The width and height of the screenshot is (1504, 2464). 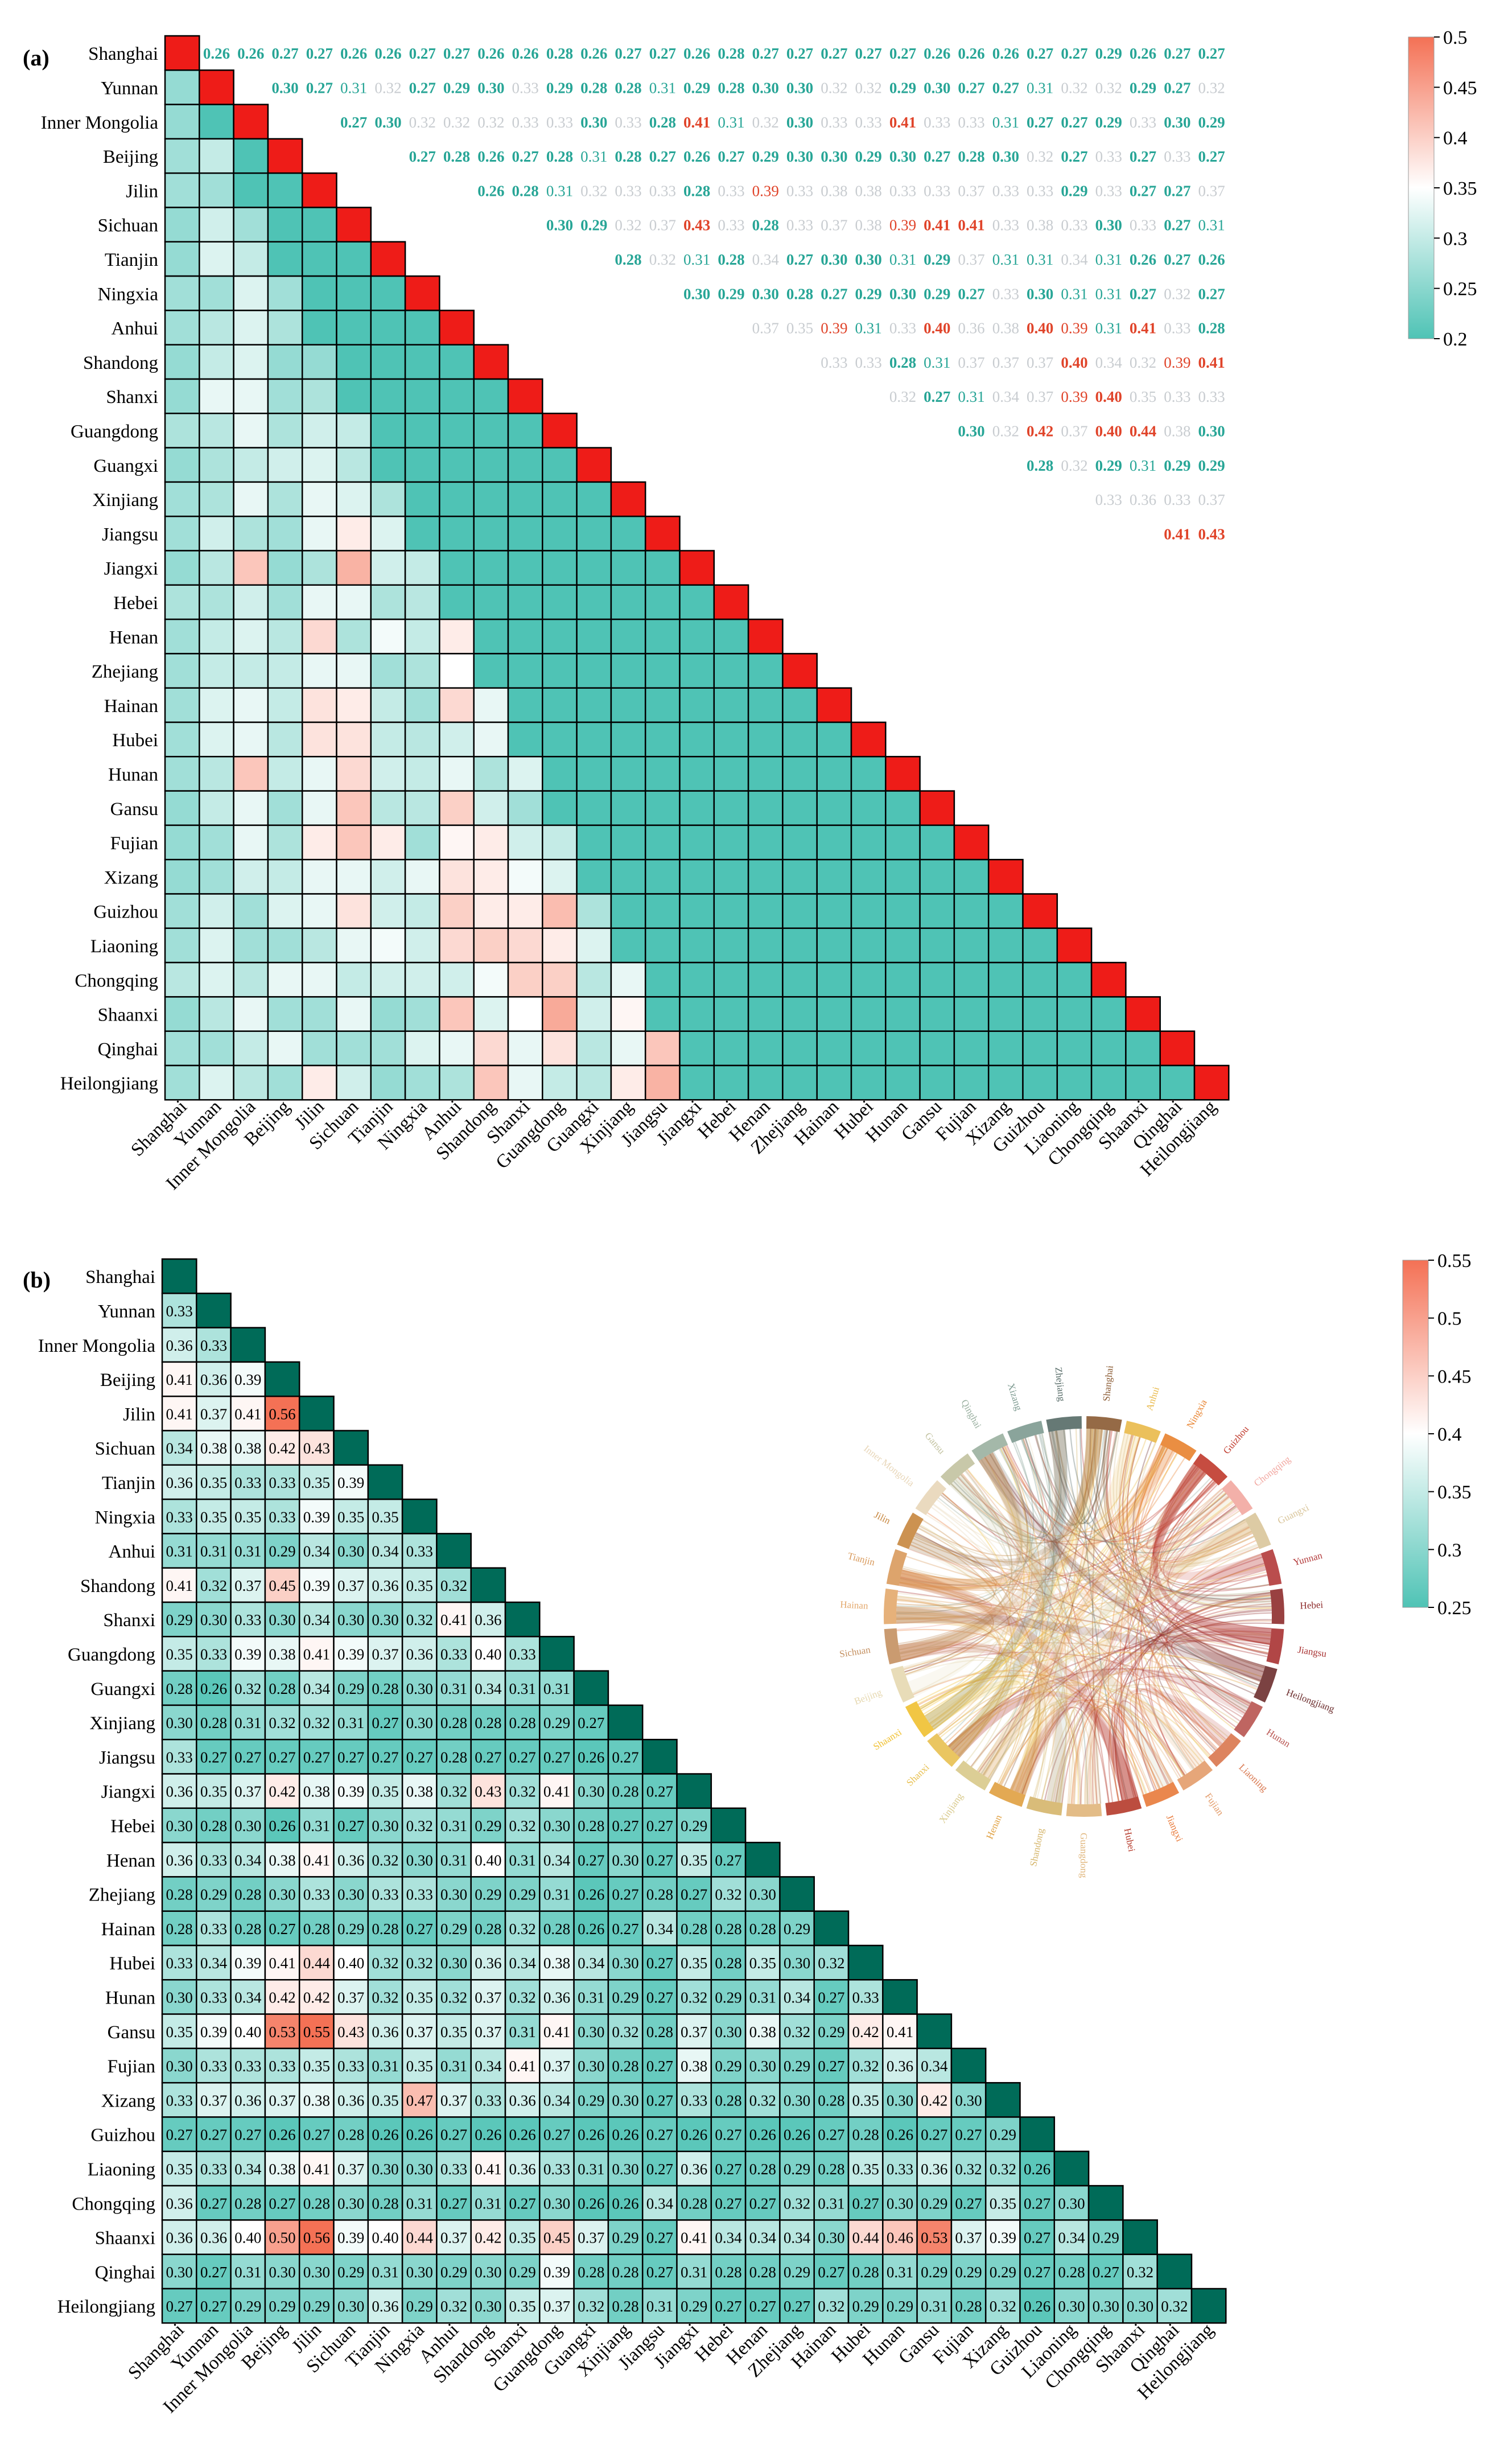 I want to click on value-label-a: 0.33, so click(x=1005, y=225).